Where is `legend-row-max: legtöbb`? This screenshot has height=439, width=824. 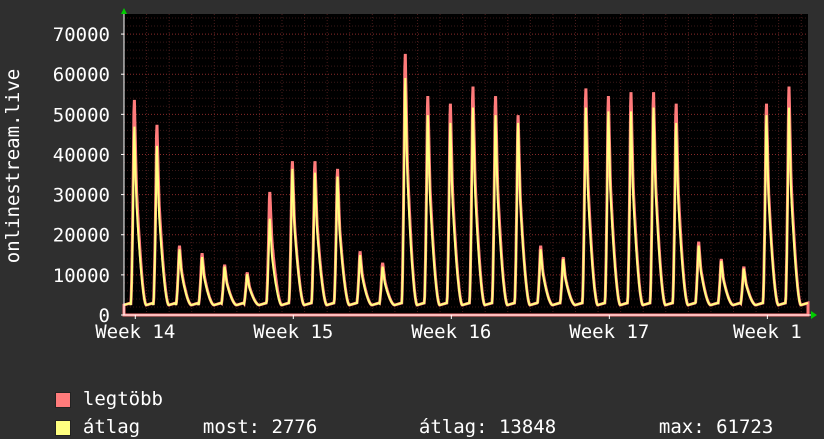 legend-row-max: legtöbb is located at coordinates (97, 387).